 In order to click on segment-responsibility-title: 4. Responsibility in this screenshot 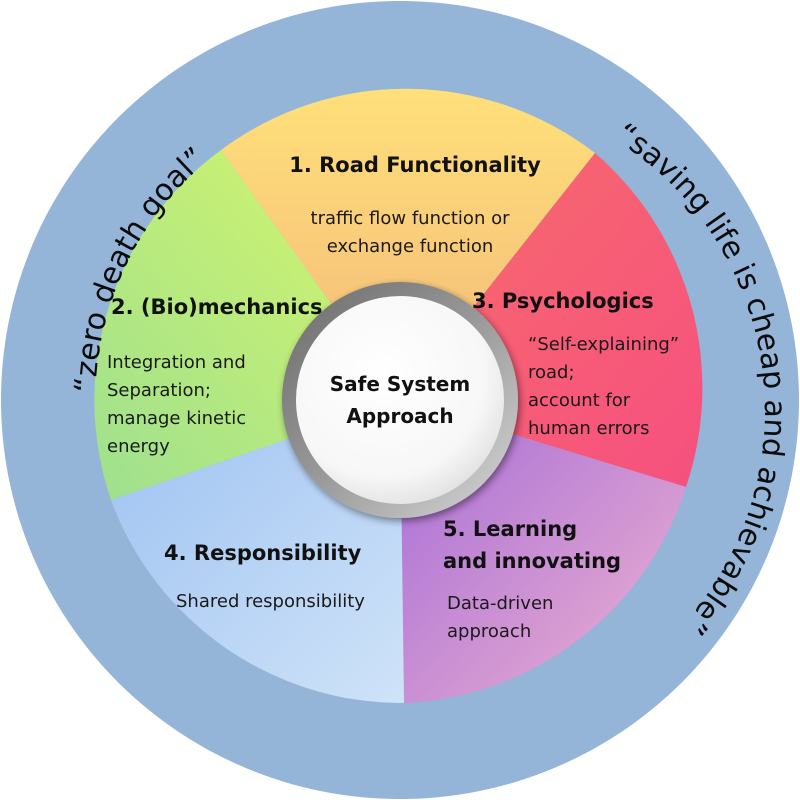, I will do `click(263, 553)`.